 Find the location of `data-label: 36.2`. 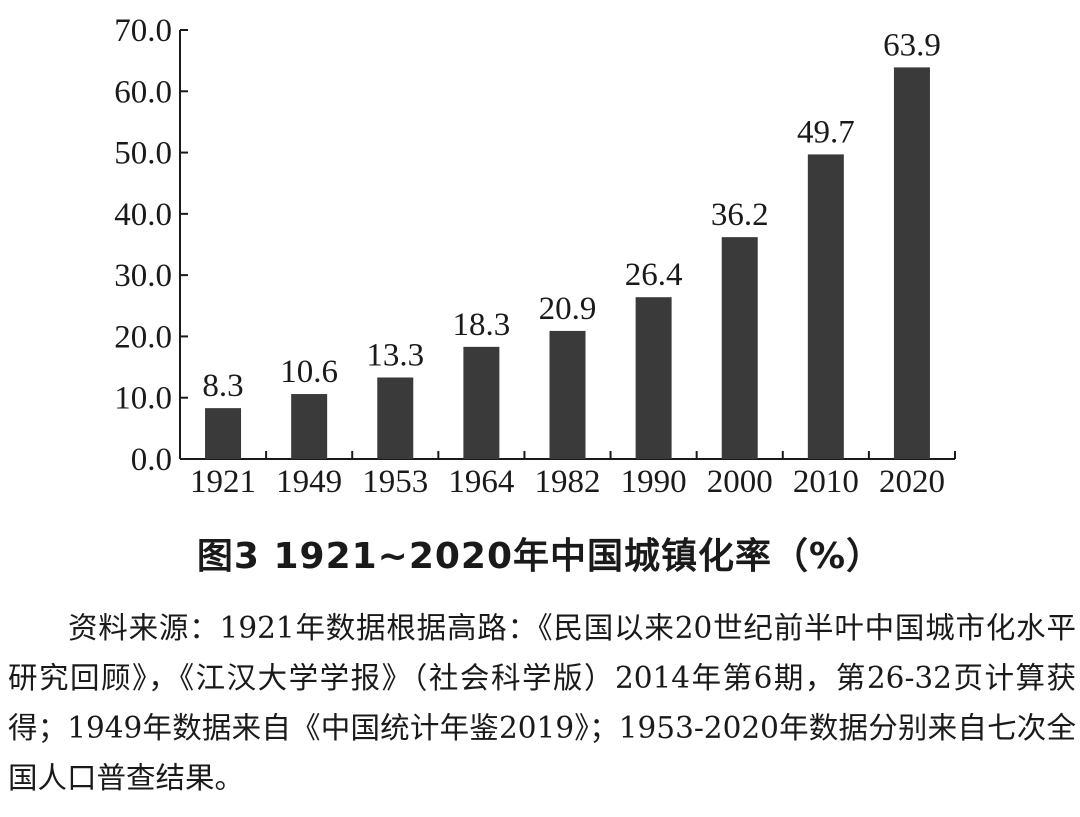

data-label: 36.2 is located at coordinates (740, 215).